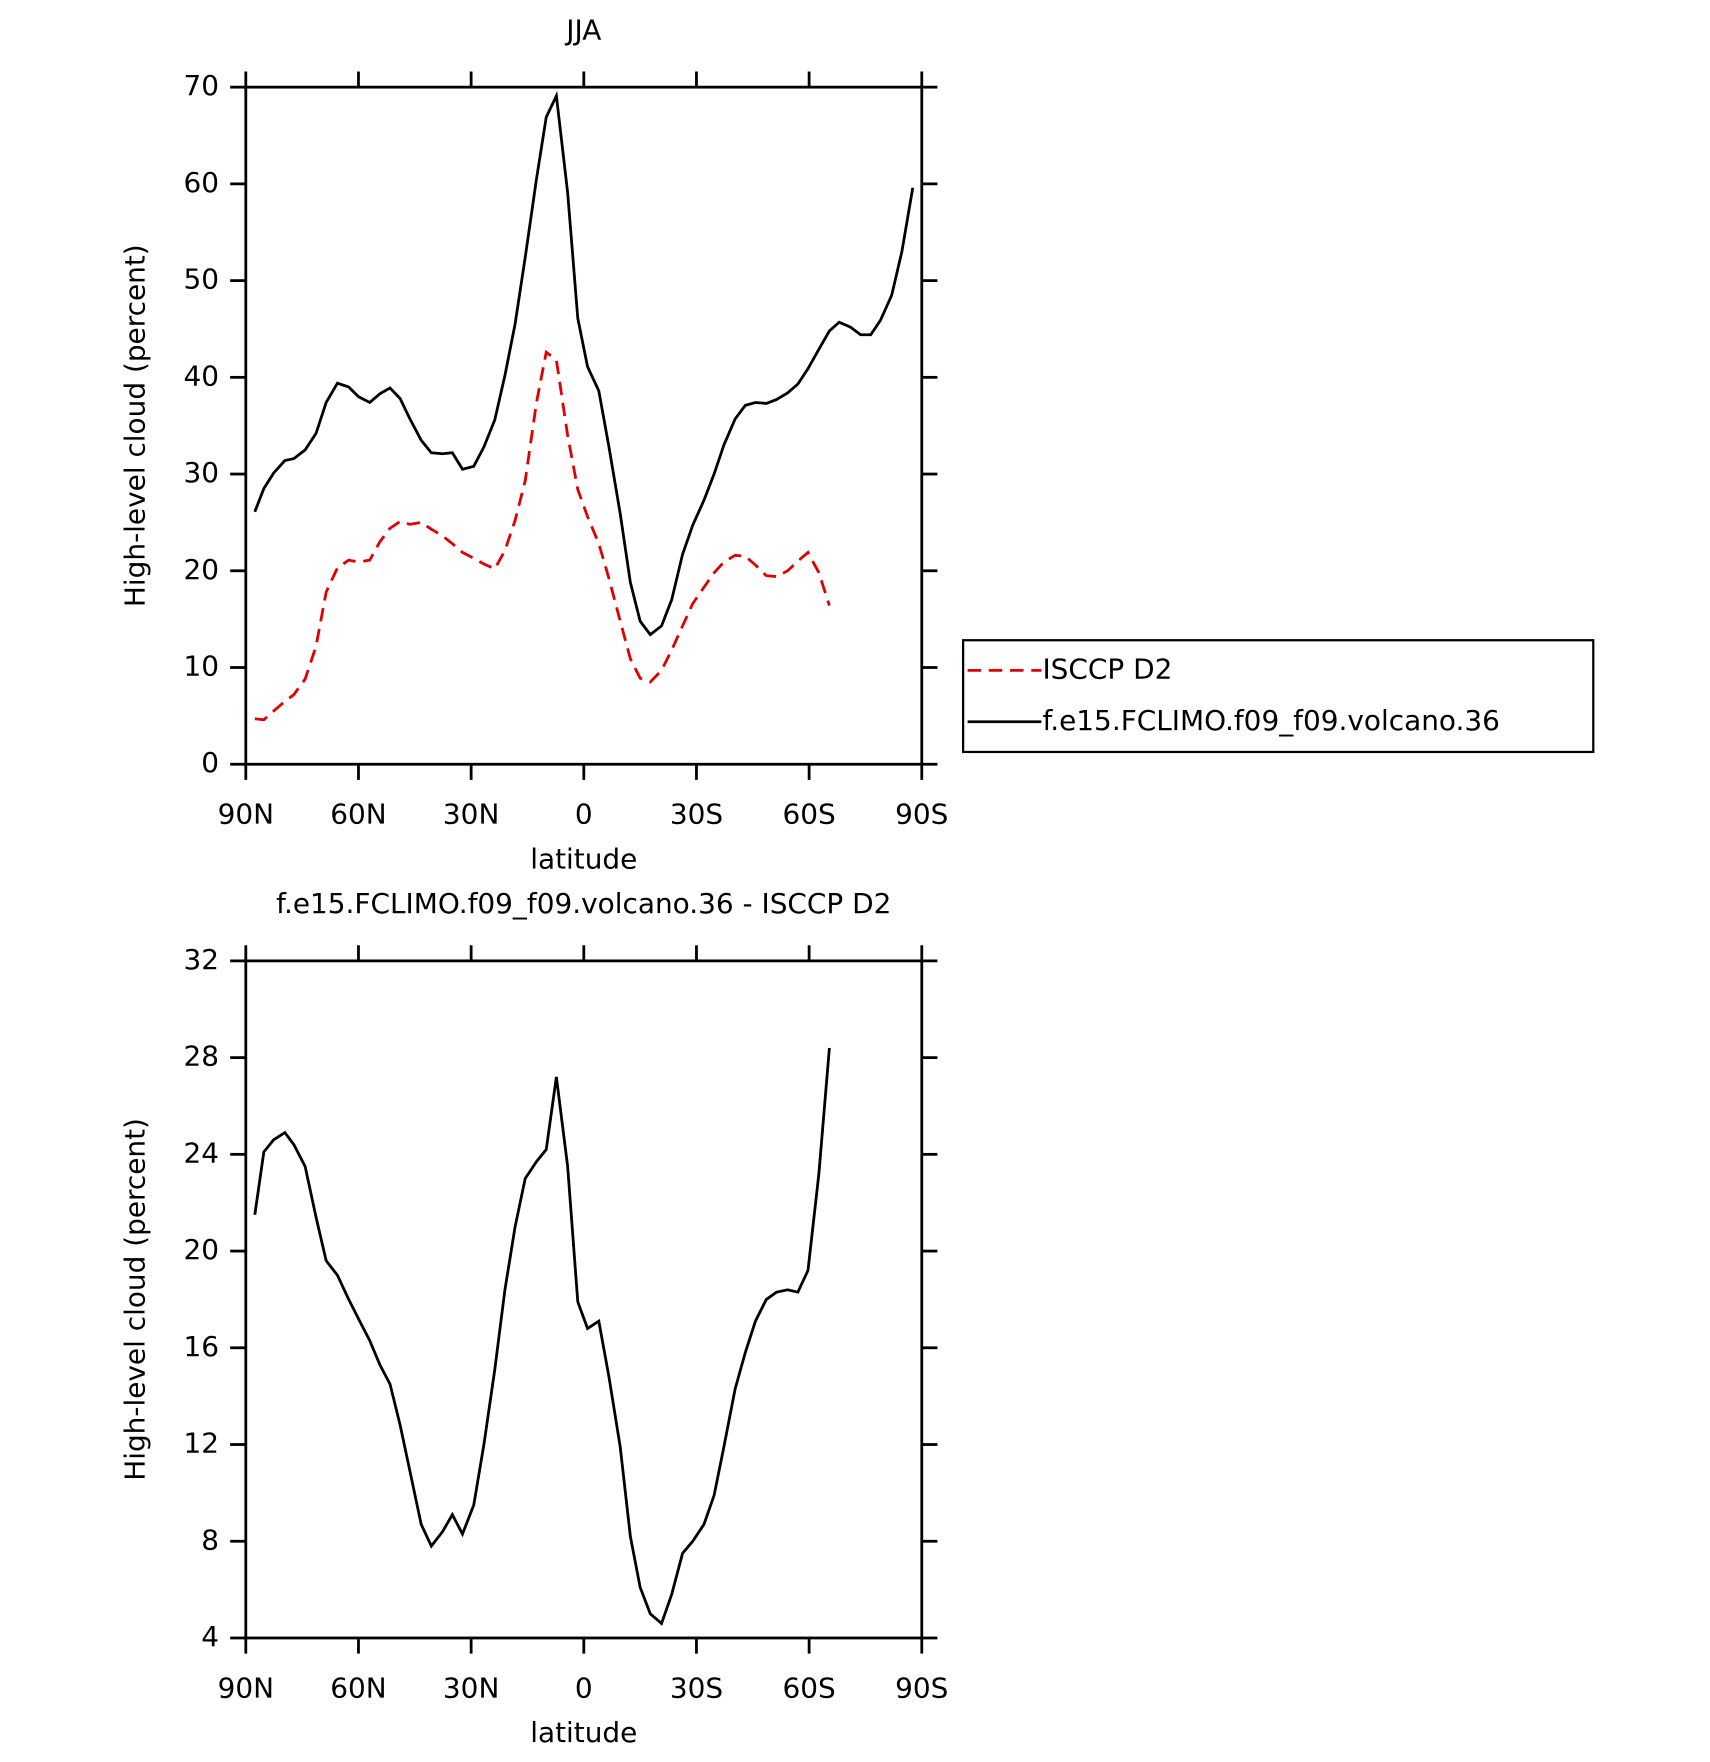 The width and height of the screenshot is (1710, 1762). What do you see at coordinates (201, 1346) in the screenshot?
I see `y-tick-label: 16` at bounding box center [201, 1346].